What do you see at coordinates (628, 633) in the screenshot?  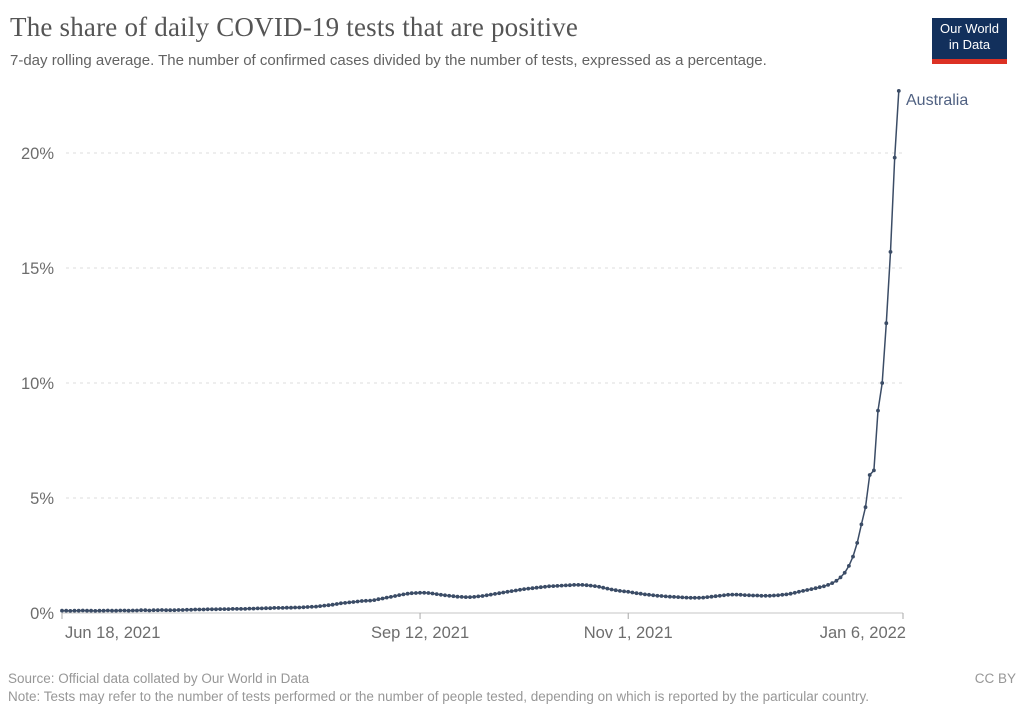 I see `x-tick-label: Nov 1, 2021` at bounding box center [628, 633].